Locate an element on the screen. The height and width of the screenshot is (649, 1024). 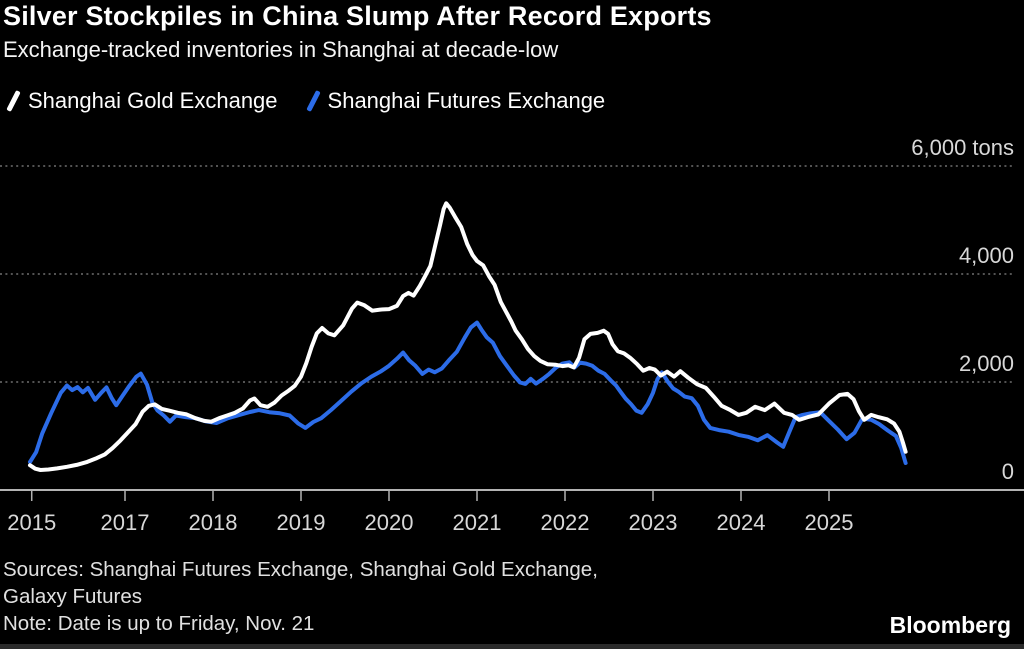
y-axis-label-6000: 6,000 tons is located at coordinates (962, 147).